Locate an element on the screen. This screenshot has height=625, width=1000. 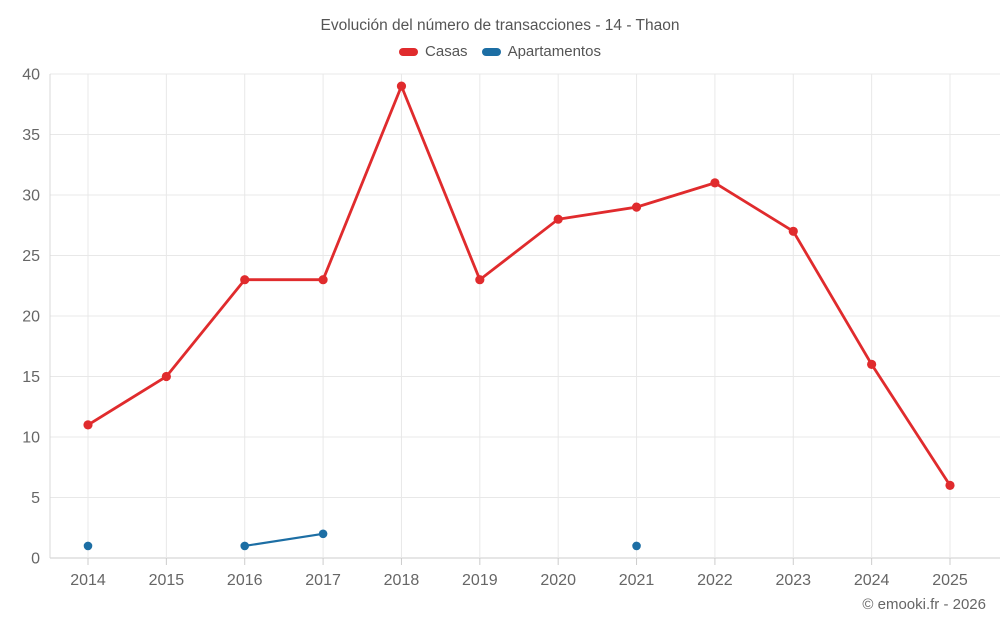
casas-point-2016 is located at coordinates (245, 280).